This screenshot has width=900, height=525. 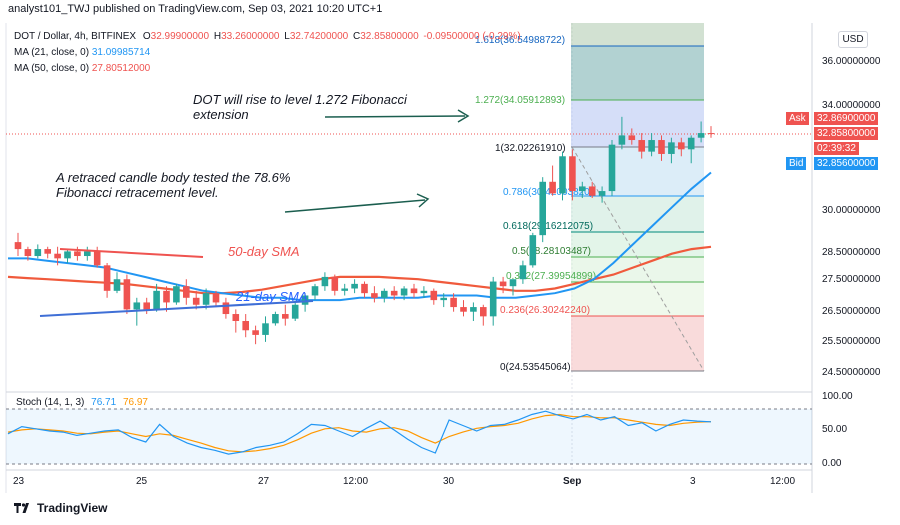 What do you see at coordinates (520, 100) in the screenshot?
I see `fib-label: 1.272(34.05912893)` at bounding box center [520, 100].